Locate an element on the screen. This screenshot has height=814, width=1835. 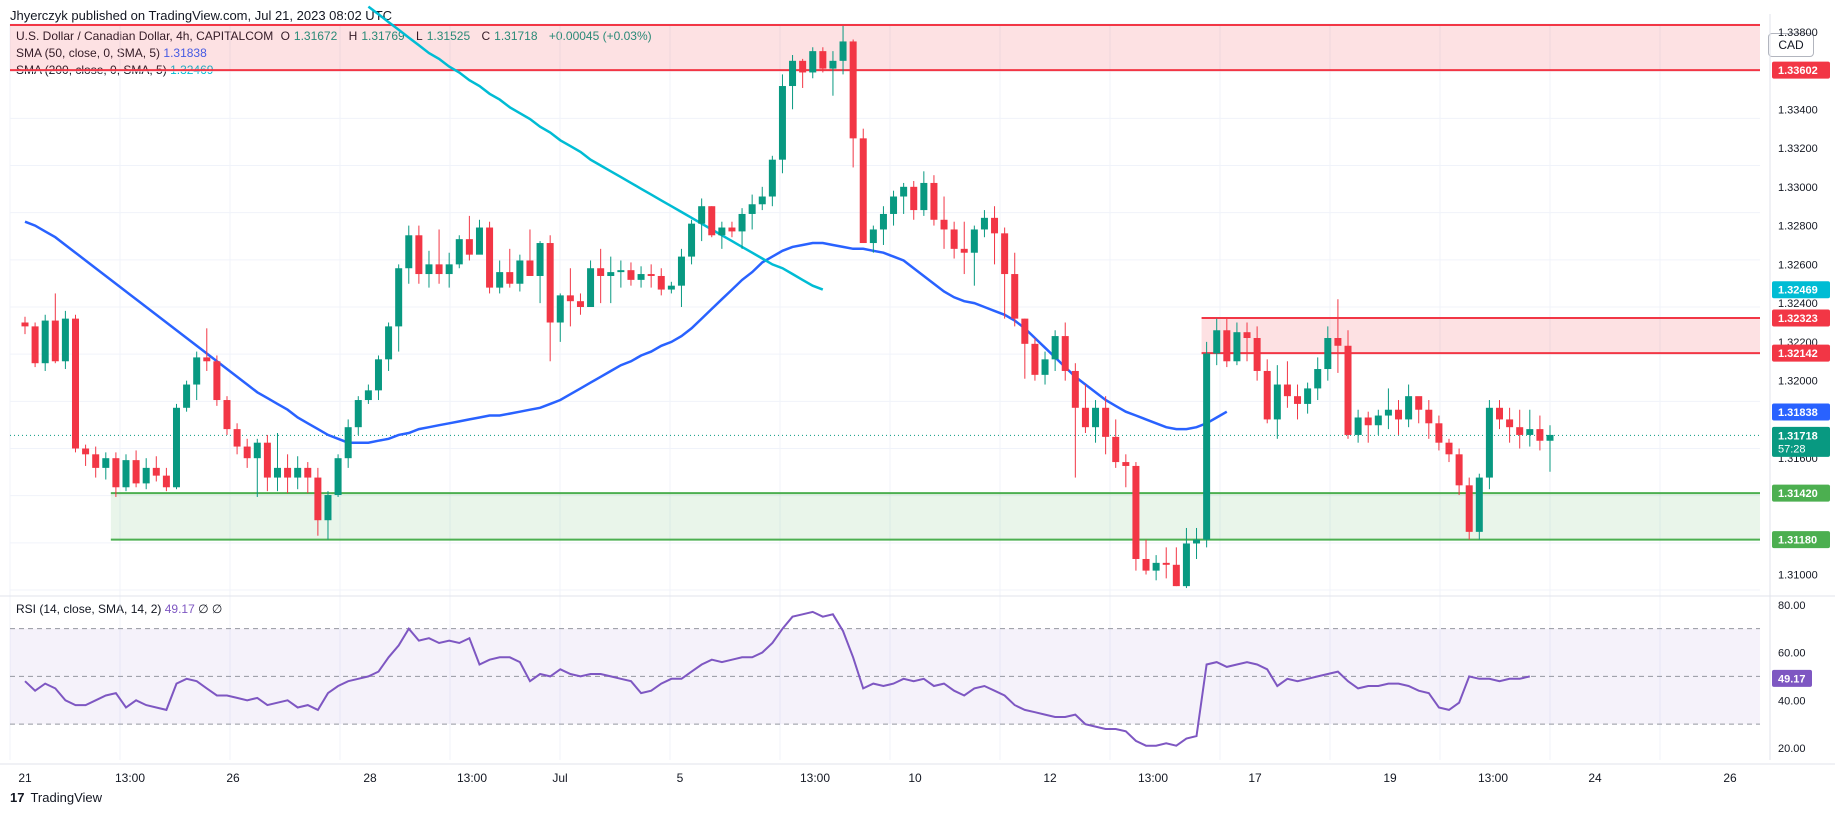
footer: 17 TradingView is located at coordinates (56, 797).